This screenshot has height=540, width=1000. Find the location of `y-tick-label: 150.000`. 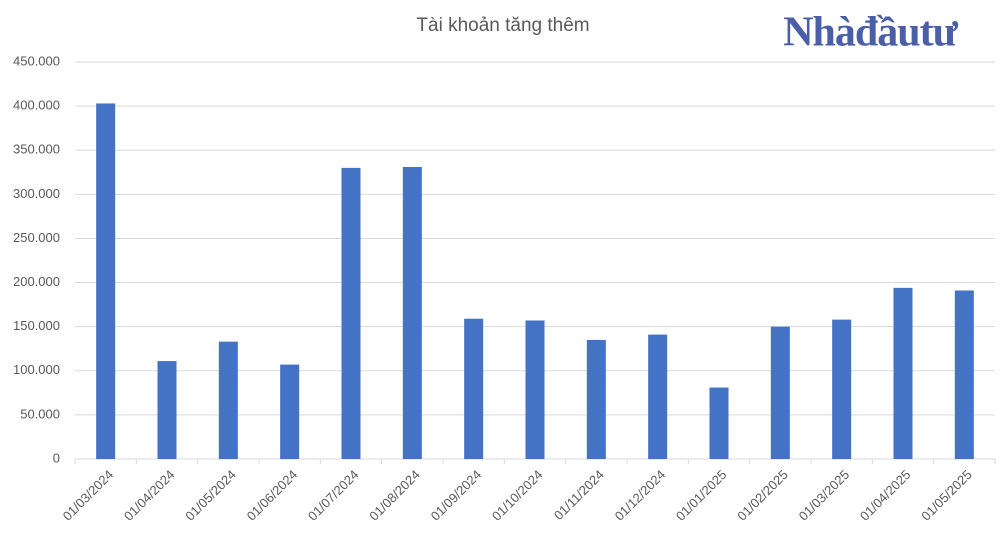

y-tick-label: 150.000 is located at coordinates (36, 325).